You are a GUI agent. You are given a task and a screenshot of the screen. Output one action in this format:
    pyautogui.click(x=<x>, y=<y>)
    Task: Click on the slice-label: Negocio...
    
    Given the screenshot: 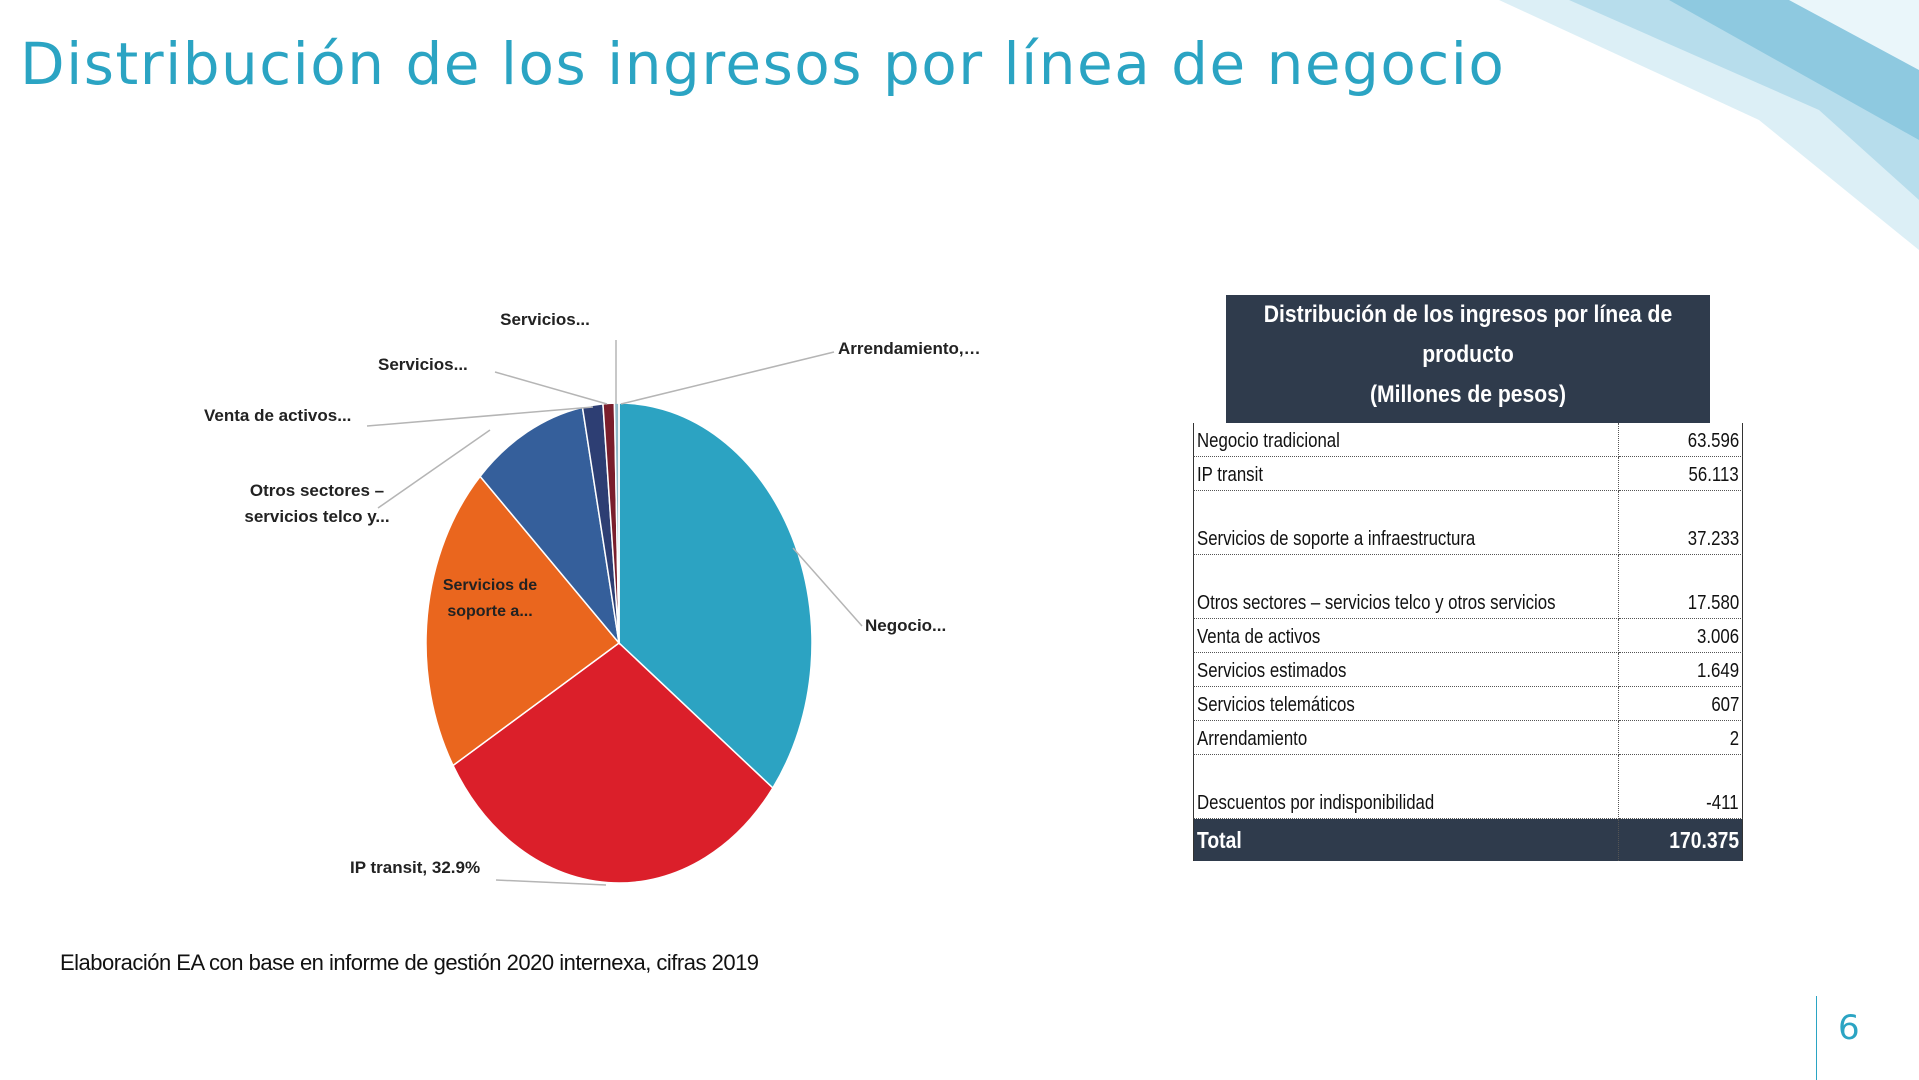 What is the action you would take?
    pyautogui.click(x=905, y=625)
    